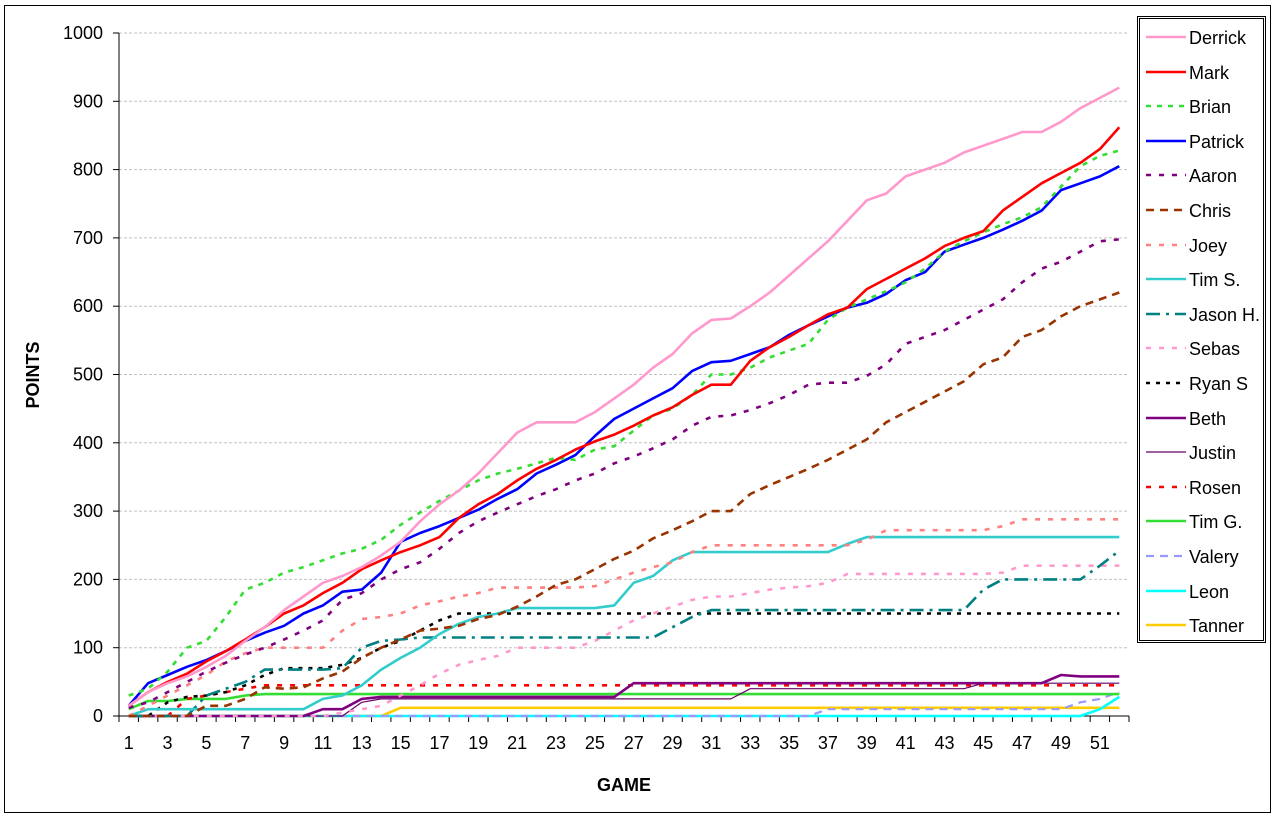 Image resolution: width=1277 pixels, height=818 pixels. Describe the element at coordinates (673, 743) in the screenshot. I see `x-tick-label: 29` at that location.